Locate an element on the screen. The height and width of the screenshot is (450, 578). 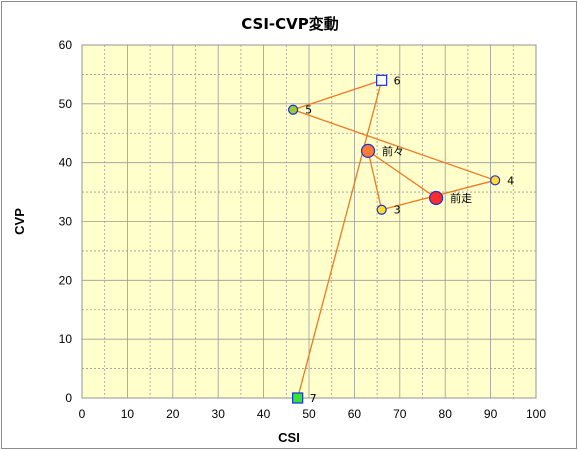
y-axis-label: CVP is located at coordinates (19, 221).